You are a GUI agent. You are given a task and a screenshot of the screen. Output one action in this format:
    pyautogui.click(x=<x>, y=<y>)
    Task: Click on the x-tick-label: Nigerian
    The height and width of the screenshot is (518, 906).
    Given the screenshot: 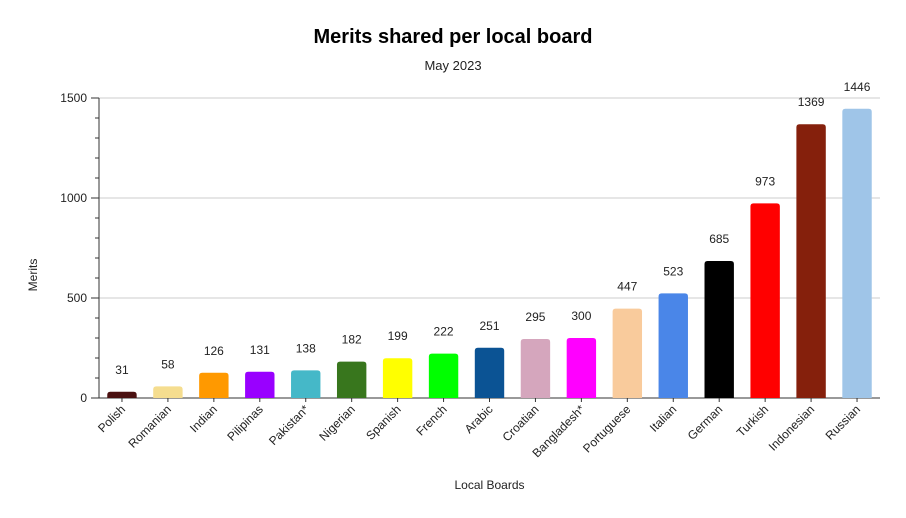 What is the action you would take?
    pyautogui.click(x=337, y=423)
    